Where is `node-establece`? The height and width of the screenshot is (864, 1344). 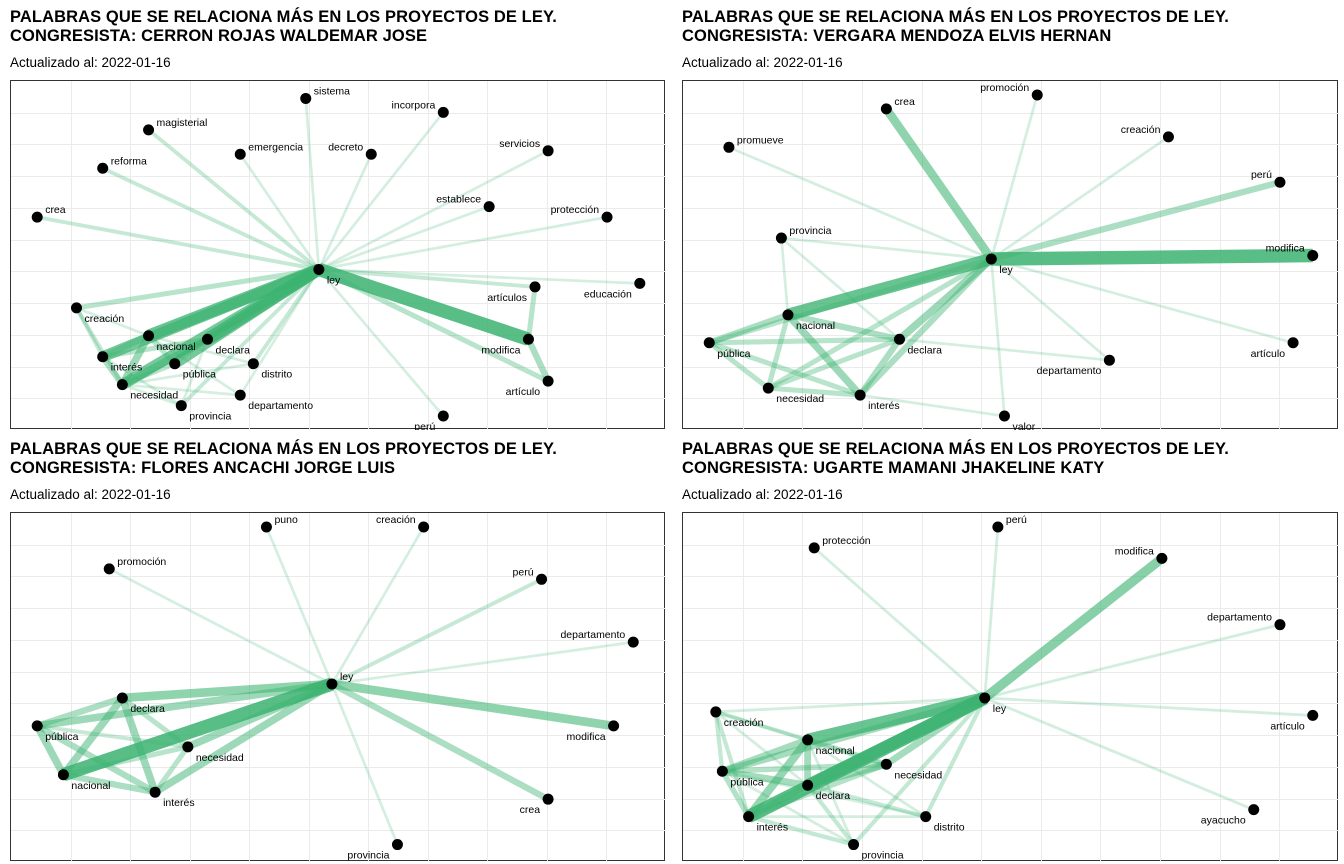
node-establece is located at coordinates (489, 207).